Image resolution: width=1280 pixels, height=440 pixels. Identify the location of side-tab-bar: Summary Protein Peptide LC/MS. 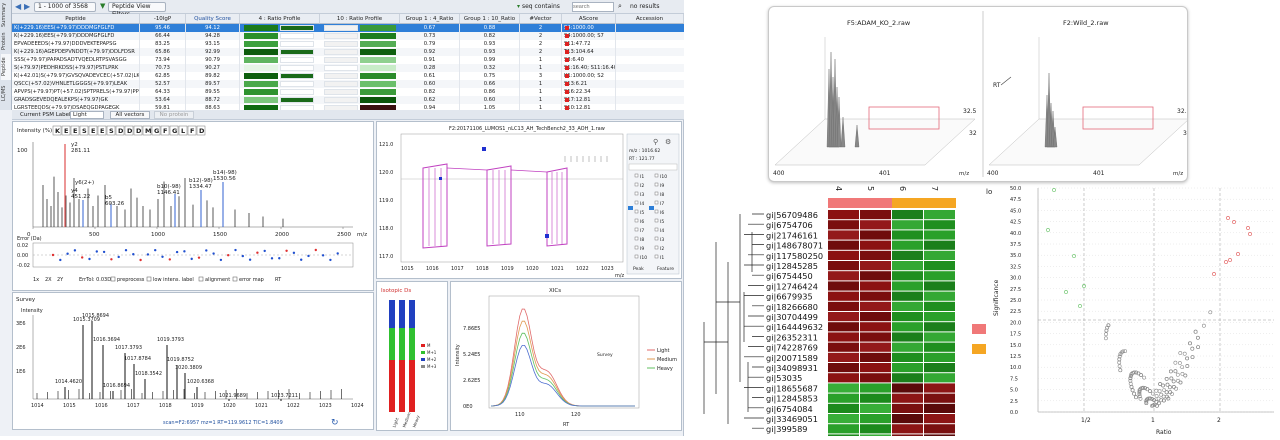
(6, 55).